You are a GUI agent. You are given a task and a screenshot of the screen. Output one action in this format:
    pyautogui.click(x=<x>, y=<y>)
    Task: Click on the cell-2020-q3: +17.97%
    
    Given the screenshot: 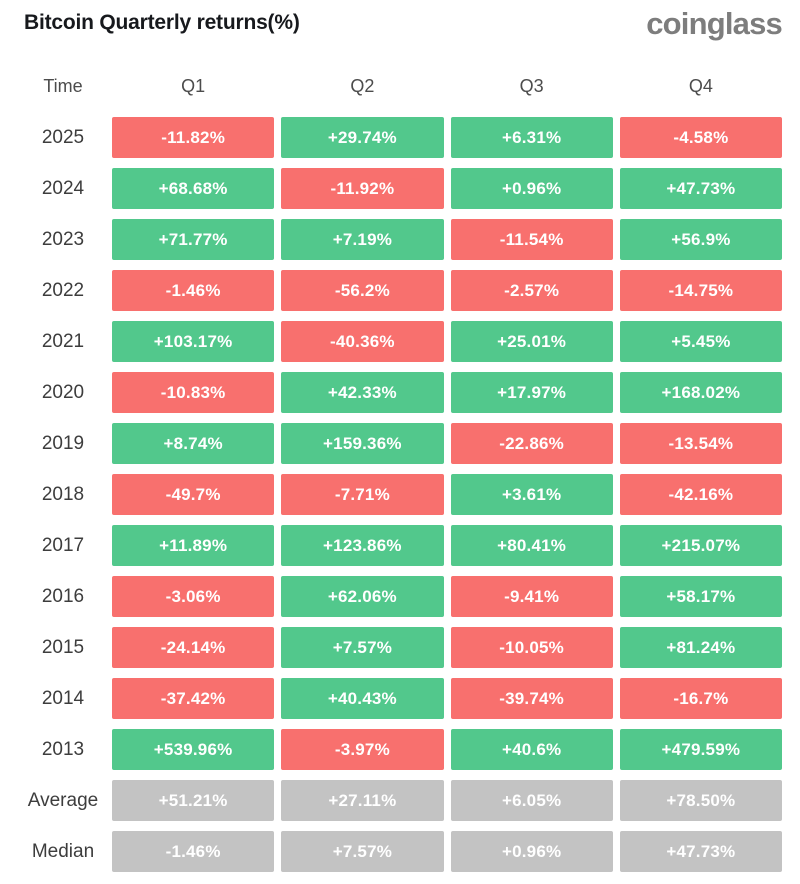 What is the action you would take?
    pyautogui.click(x=531, y=392)
    